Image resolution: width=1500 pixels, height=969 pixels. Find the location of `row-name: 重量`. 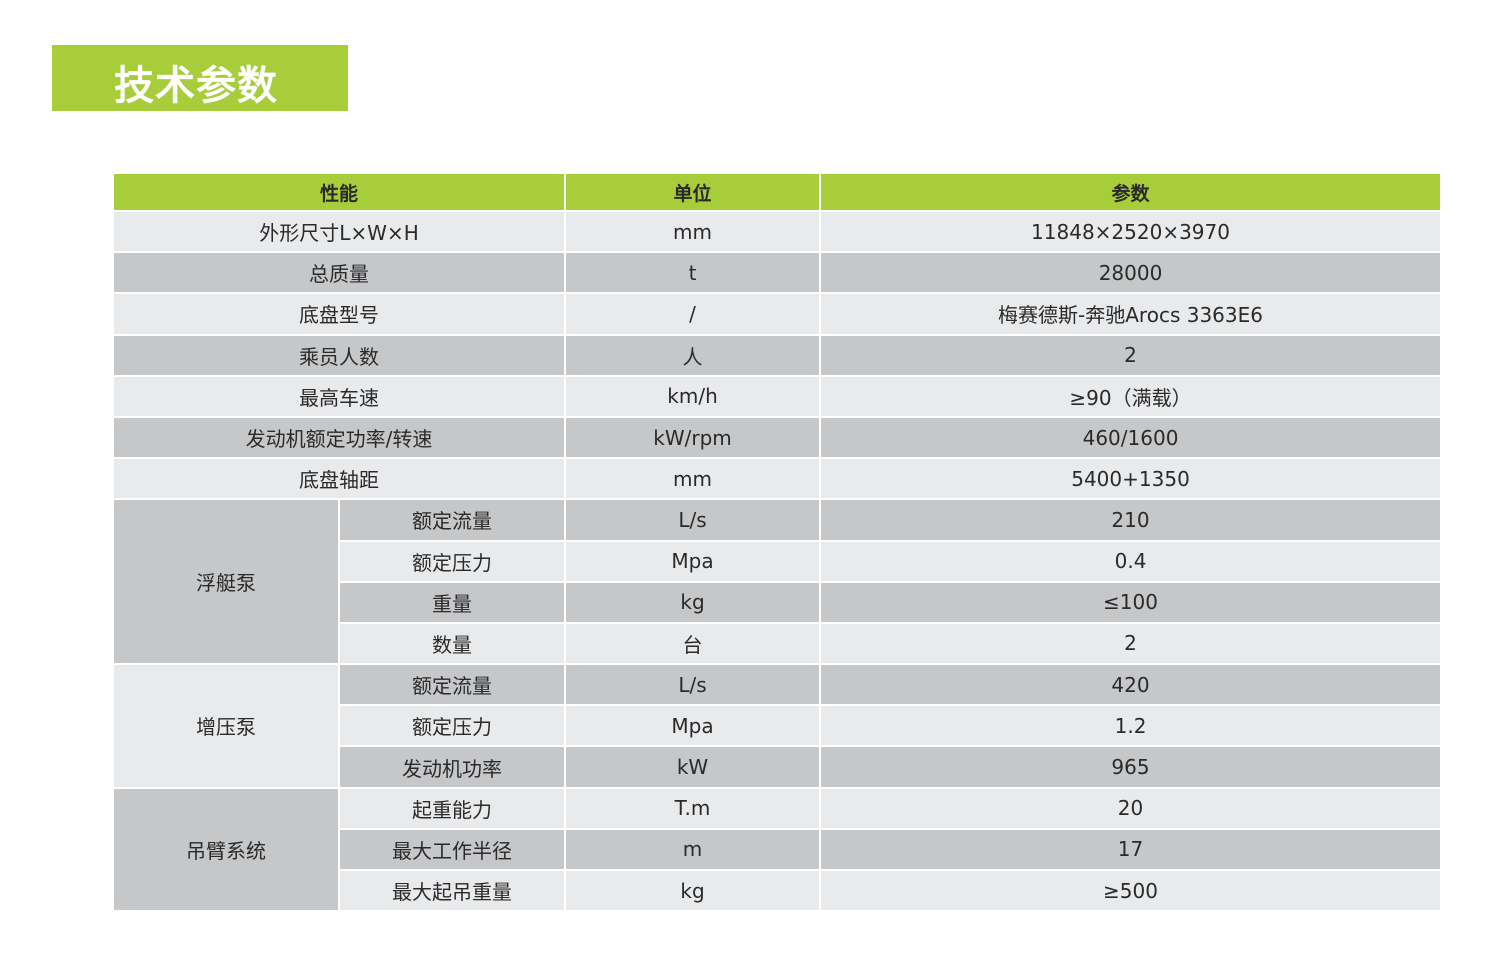

row-name: 重量 is located at coordinates (452, 602).